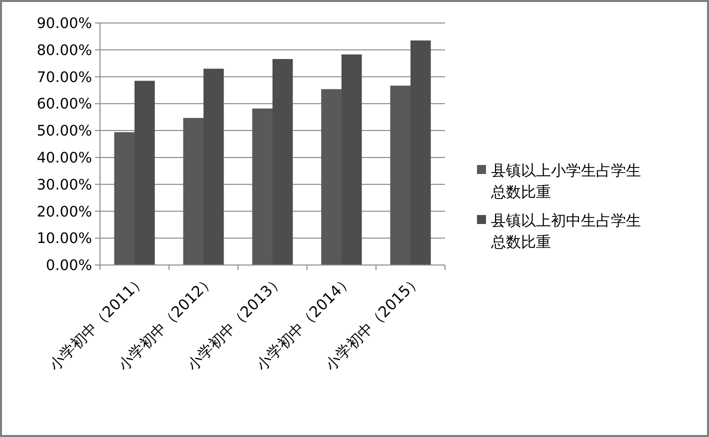  Describe the element at coordinates (64, 185) in the screenshot. I see `y-tick-label: 30.00%` at that location.